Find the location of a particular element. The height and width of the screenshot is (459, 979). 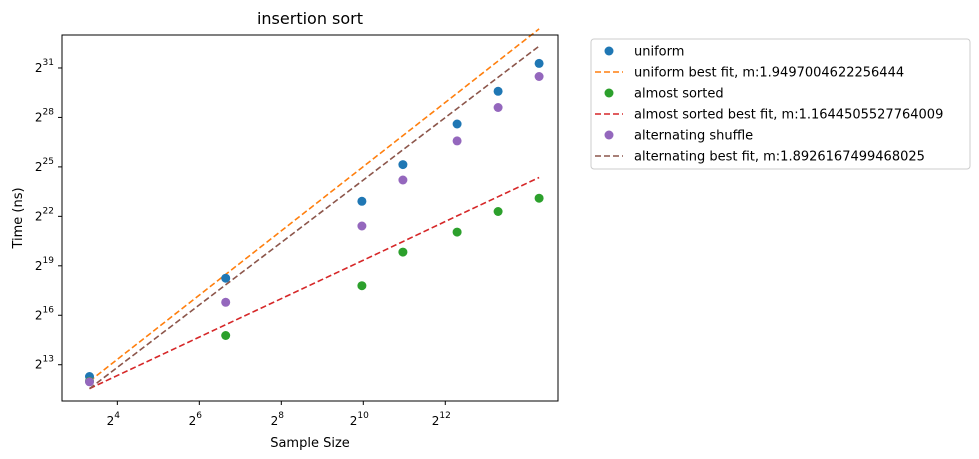

x-tick-label: 212 is located at coordinates (441, 419).